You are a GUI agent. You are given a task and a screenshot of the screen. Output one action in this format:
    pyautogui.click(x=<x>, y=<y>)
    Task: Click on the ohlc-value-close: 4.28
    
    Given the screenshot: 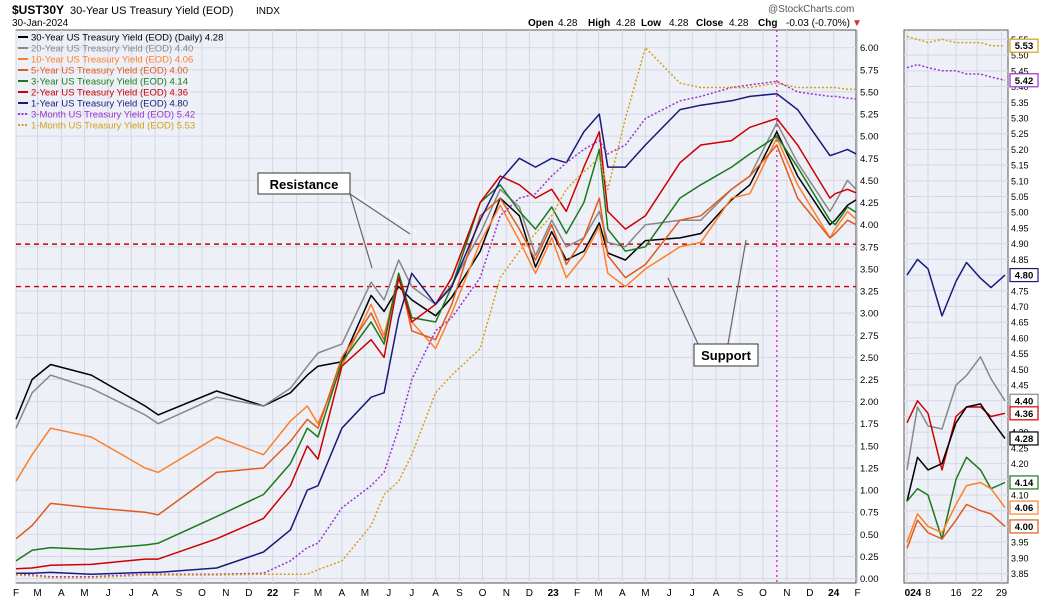 What is the action you would take?
    pyautogui.click(x=739, y=23)
    